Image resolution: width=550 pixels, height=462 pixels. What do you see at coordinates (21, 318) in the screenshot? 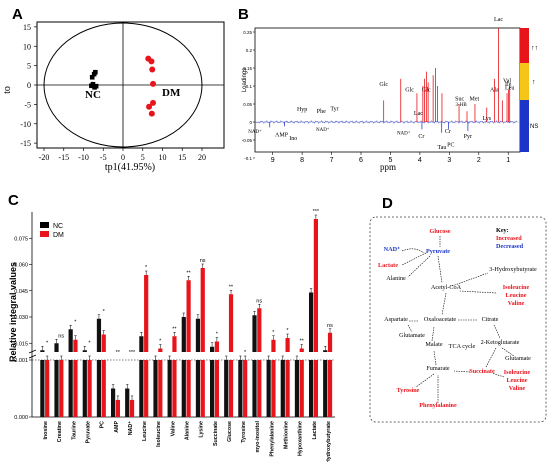
I see `bar-y-tick-label: 0.030` at bounding box center [21, 318].